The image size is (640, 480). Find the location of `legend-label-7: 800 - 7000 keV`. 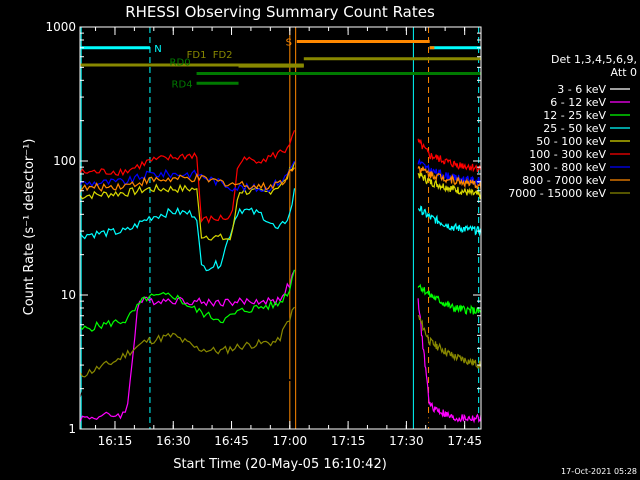

legend-label-7: 800 - 7000 keV is located at coordinates (564, 180).